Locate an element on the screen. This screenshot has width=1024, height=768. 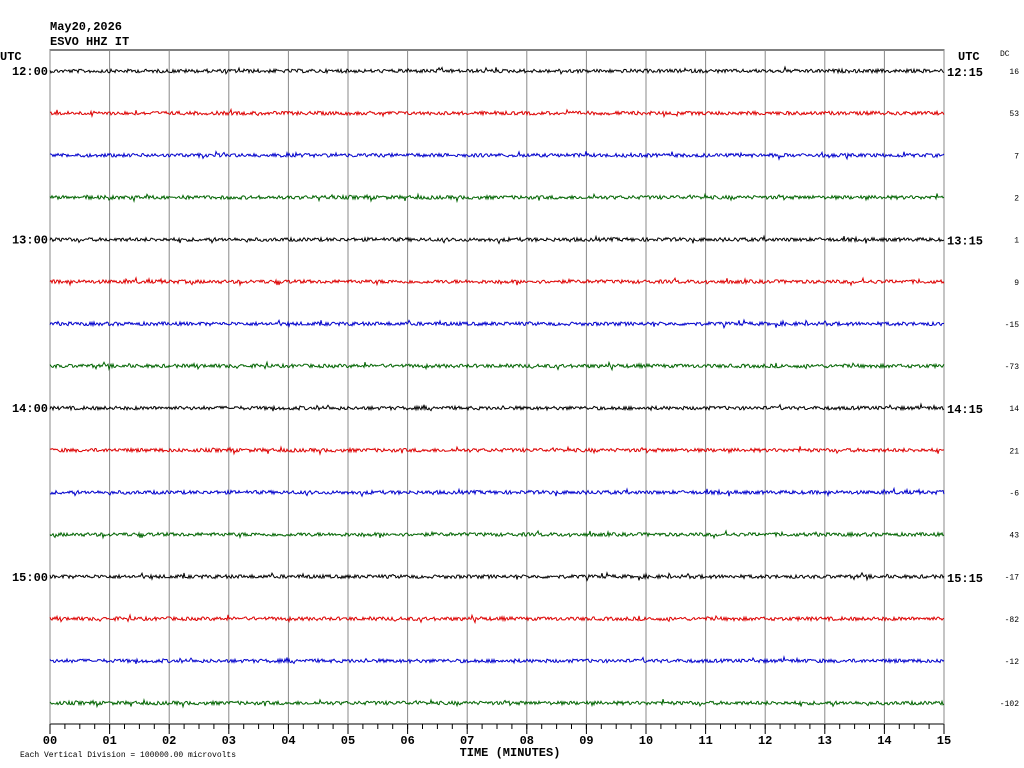
dc-header: DC is located at coordinates (1005, 54).